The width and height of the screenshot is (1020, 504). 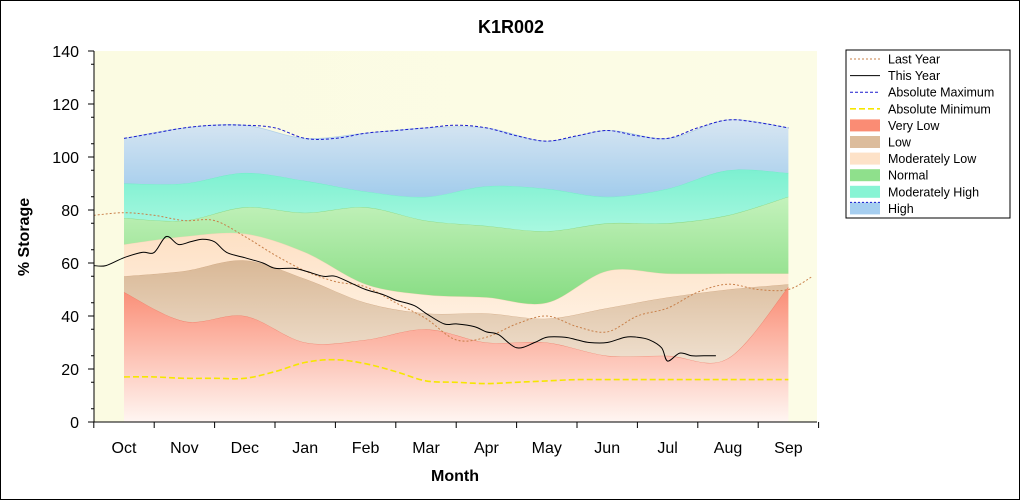 What do you see at coordinates (865, 191) in the screenshot?
I see `legend-swatch-moderately-high` at bounding box center [865, 191].